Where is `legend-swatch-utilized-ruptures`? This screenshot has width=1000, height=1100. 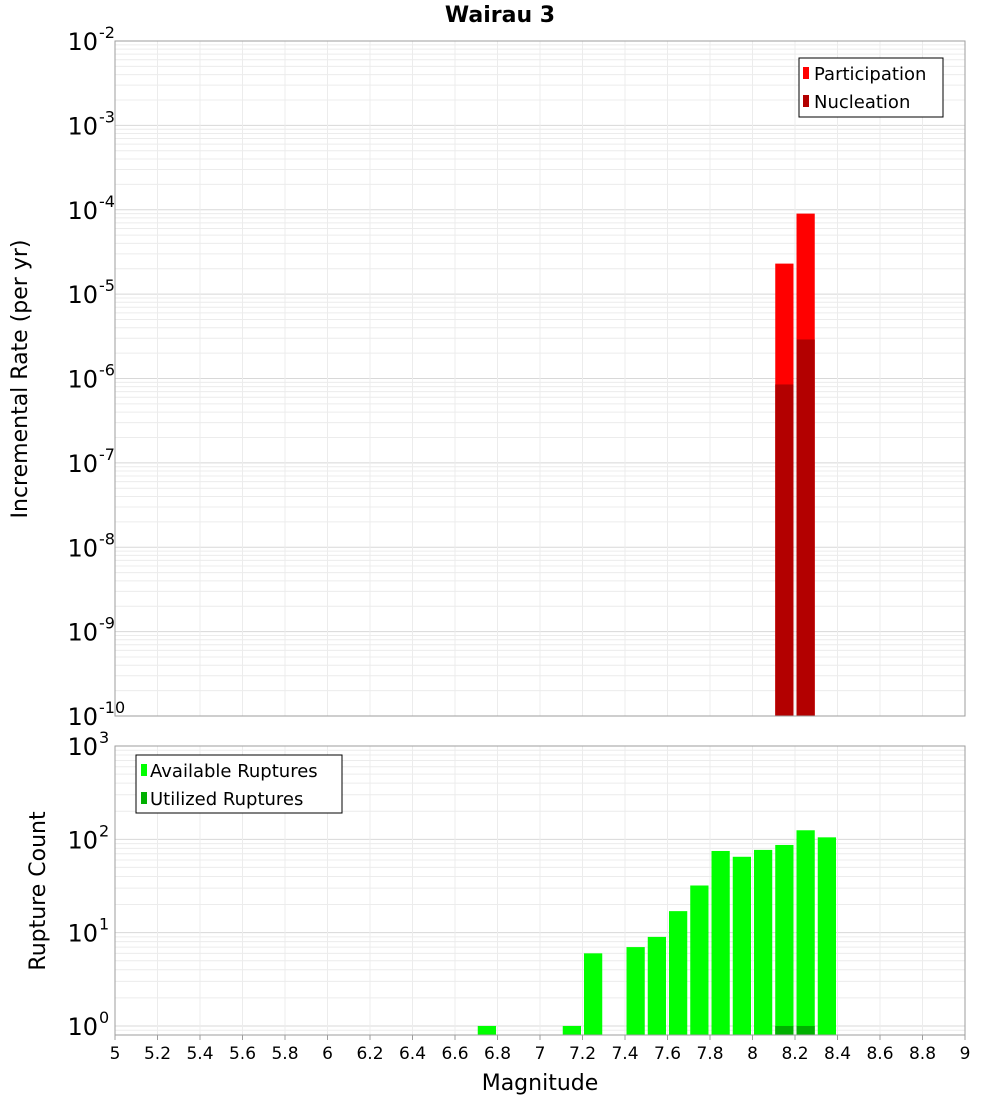
legend-swatch-utilized-ruptures is located at coordinates (144, 798).